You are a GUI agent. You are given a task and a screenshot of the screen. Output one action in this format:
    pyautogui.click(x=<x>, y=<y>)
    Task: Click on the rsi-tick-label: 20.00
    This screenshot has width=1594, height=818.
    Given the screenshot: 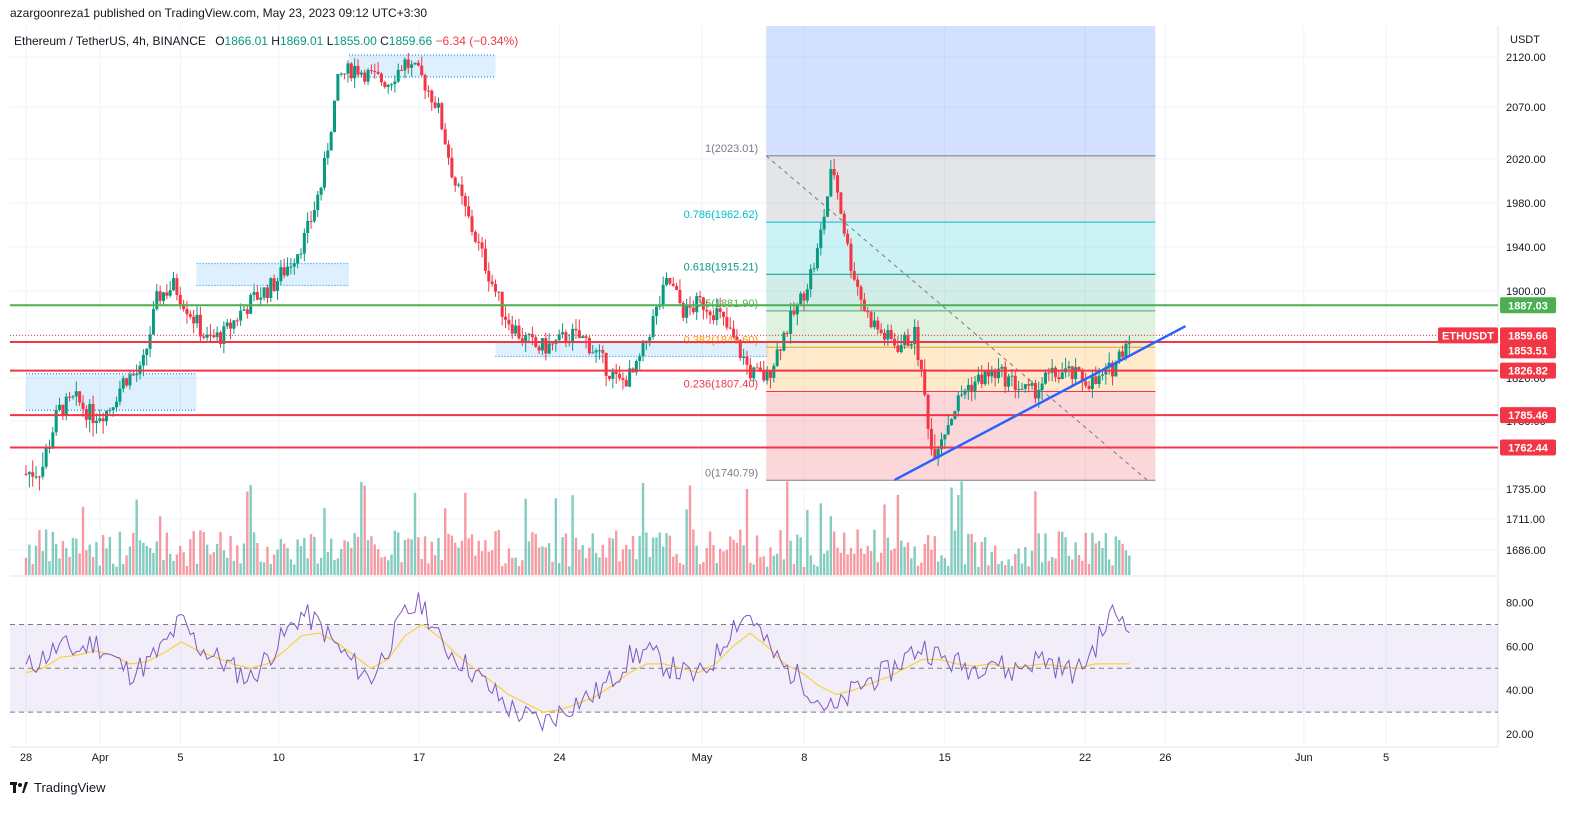 What is the action you would take?
    pyautogui.click(x=1520, y=735)
    